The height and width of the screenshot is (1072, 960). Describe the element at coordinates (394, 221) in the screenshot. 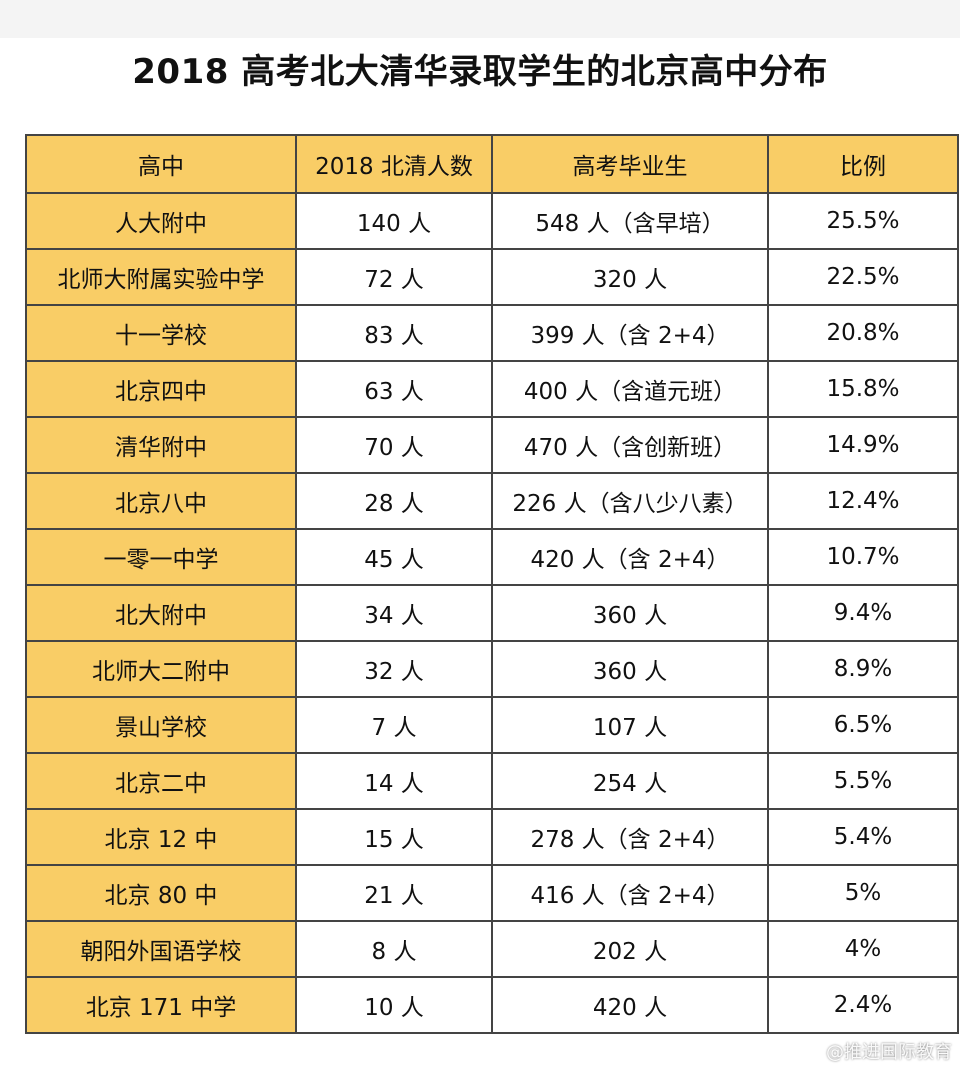

I see `cell-admitted: 140 人` at that location.